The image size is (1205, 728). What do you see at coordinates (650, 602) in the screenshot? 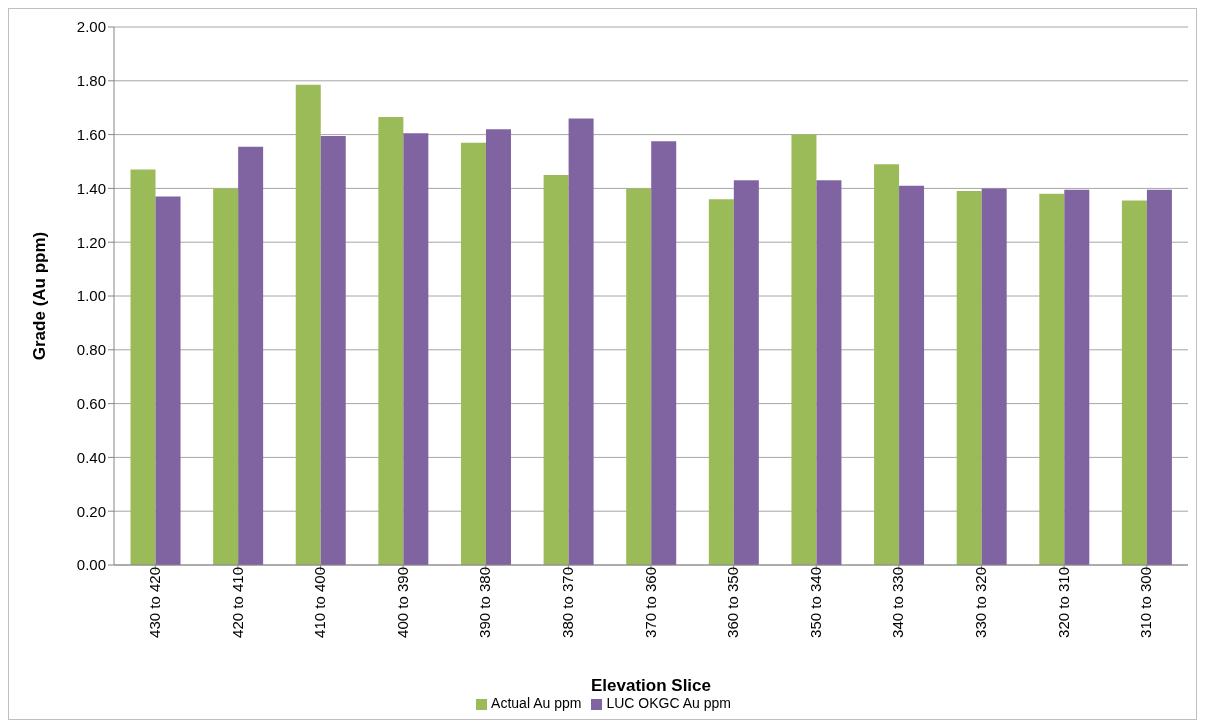
I see `x-tick-label: 370 to 360` at bounding box center [650, 602].